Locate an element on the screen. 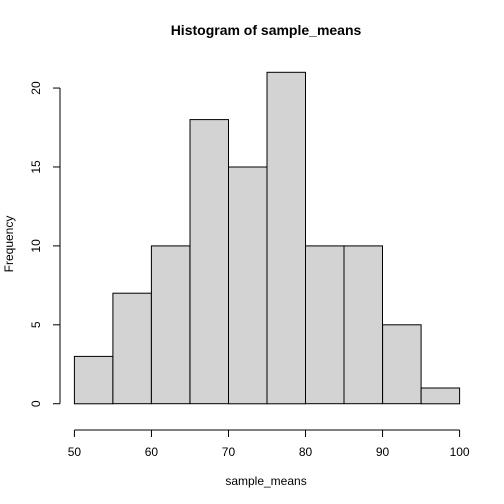  x-tick-label-80: 80 is located at coordinates (306, 452).